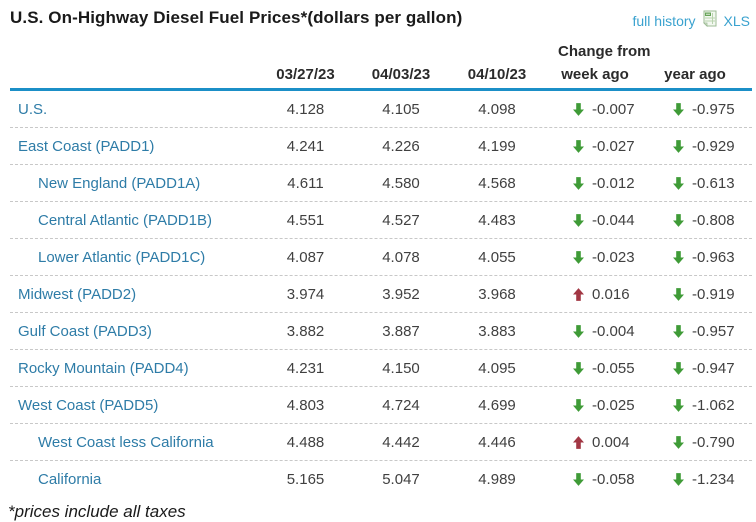  I want to click on price-value: 4.128, so click(305, 109).